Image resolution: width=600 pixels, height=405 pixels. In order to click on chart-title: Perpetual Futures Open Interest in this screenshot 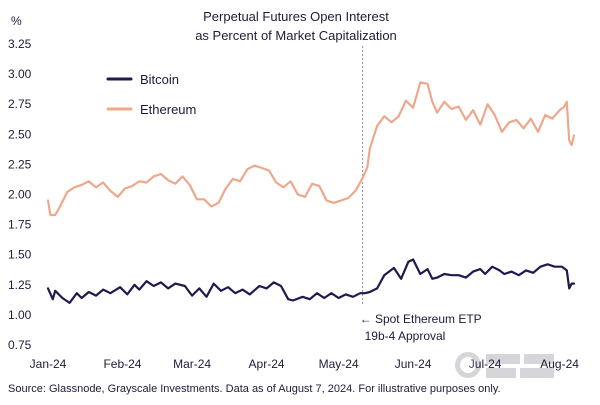, I will do `click(296, 16)`.